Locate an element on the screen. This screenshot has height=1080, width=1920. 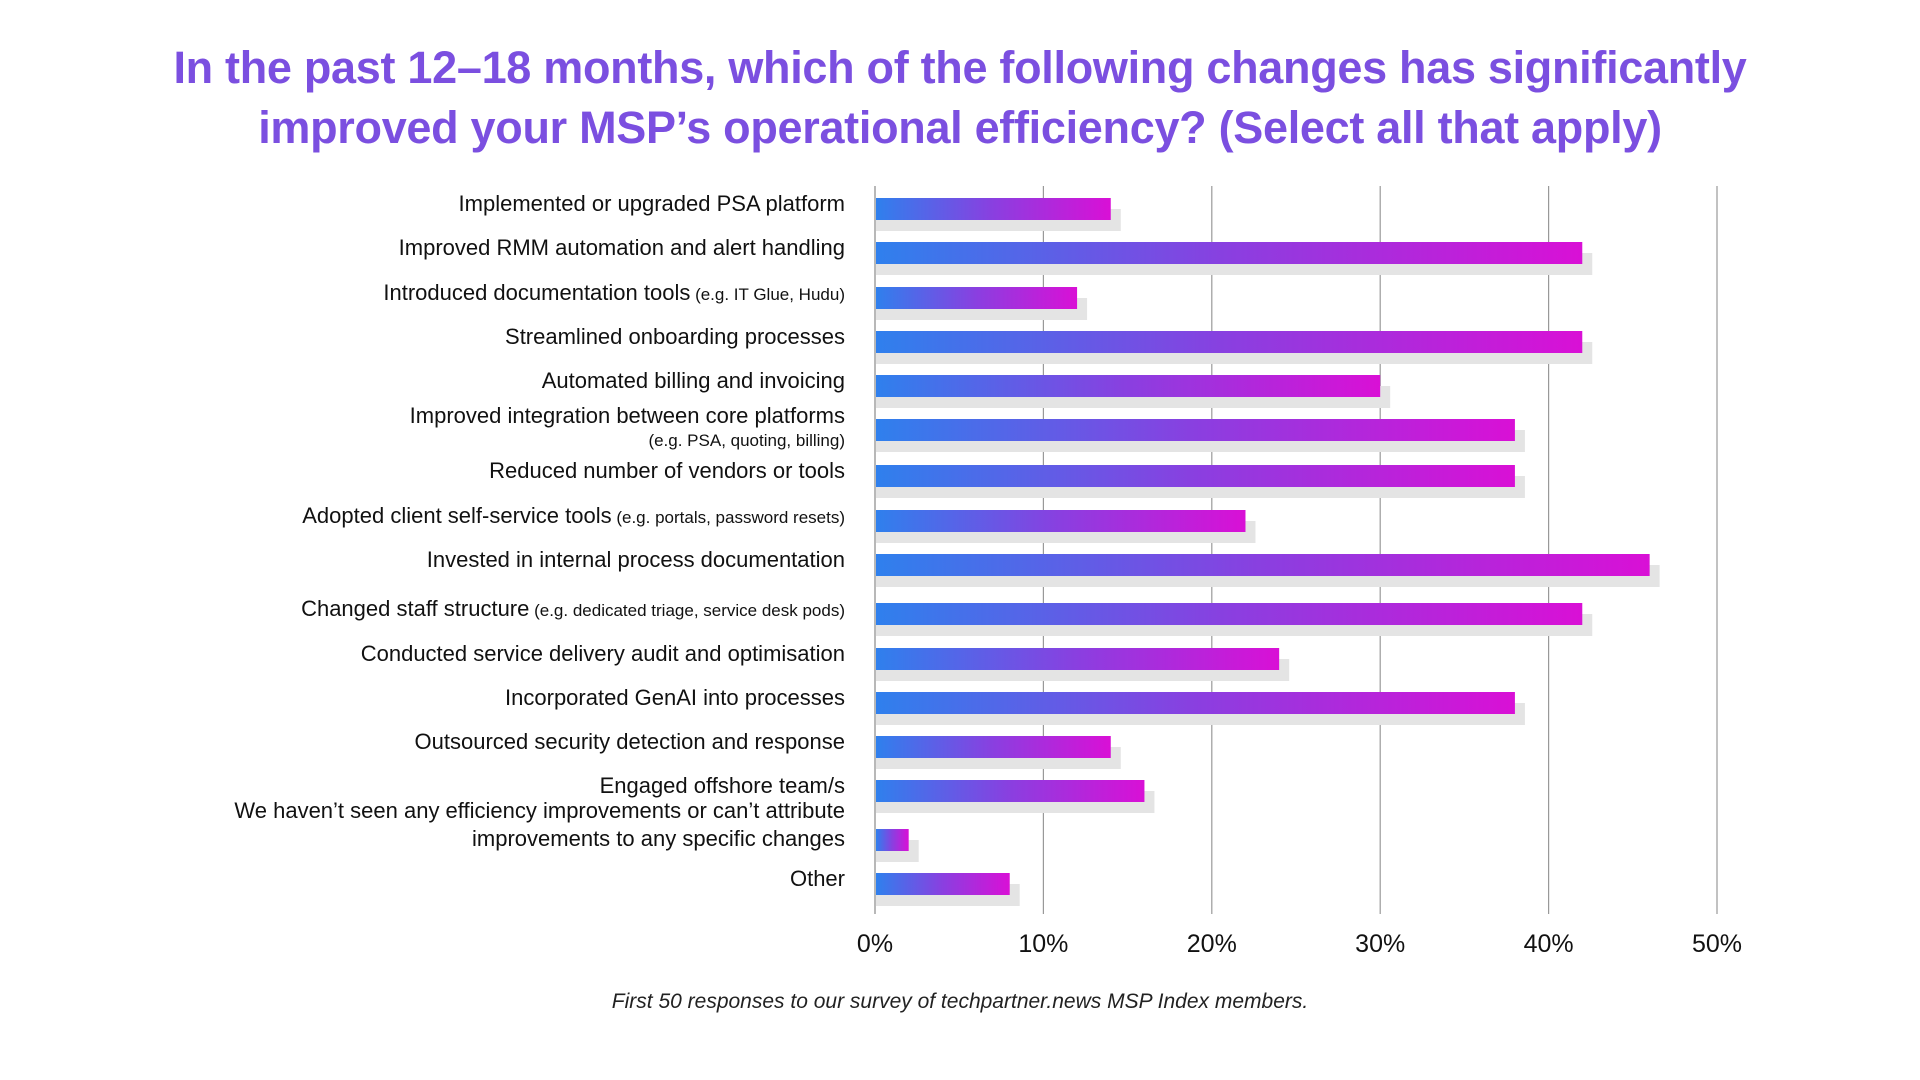
category-label-main: Engaged offshore team/s is located at coordinates (722, 785).